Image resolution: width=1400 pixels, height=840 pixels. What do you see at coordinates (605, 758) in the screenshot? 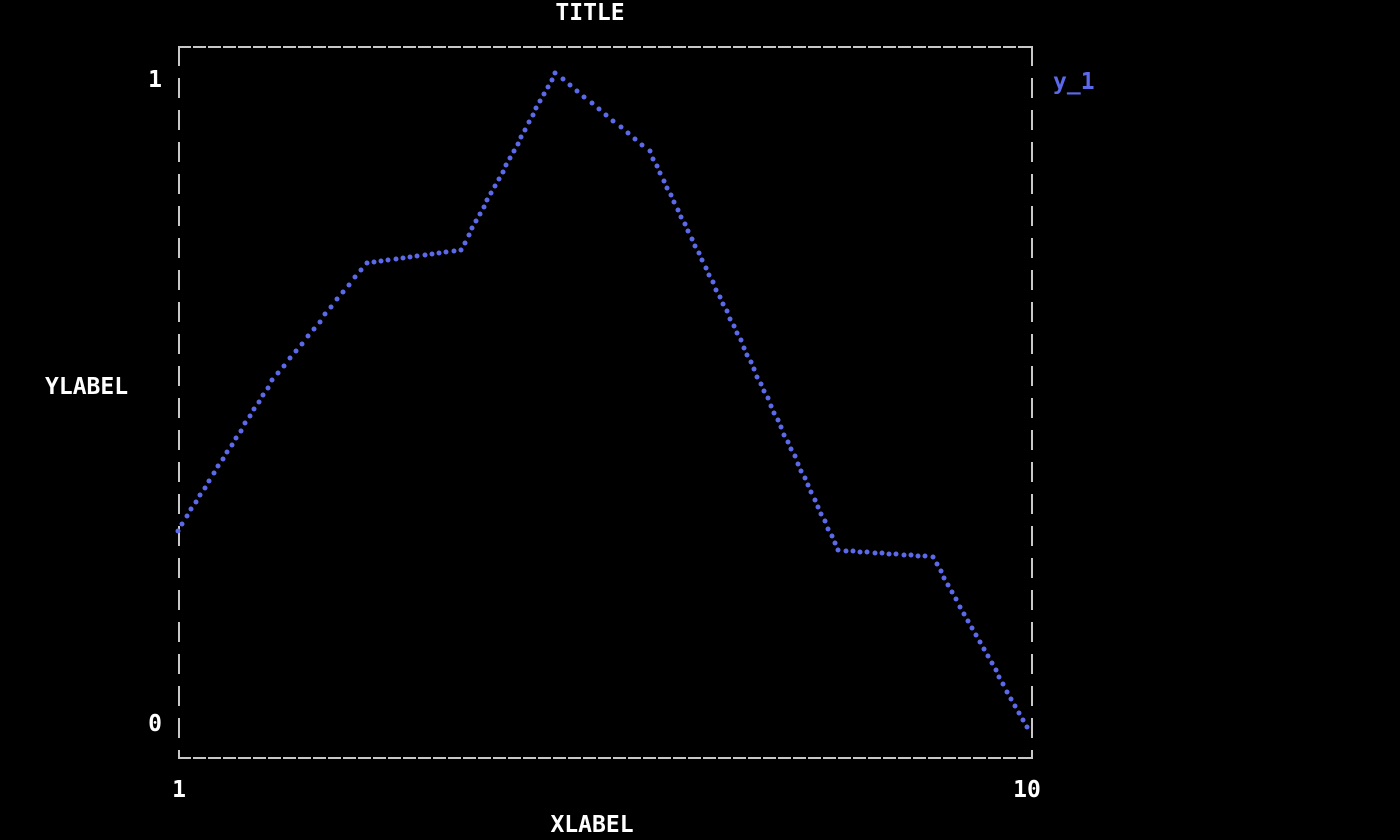
I see `frame-edge-bottom` at bounding box center [605, 758].